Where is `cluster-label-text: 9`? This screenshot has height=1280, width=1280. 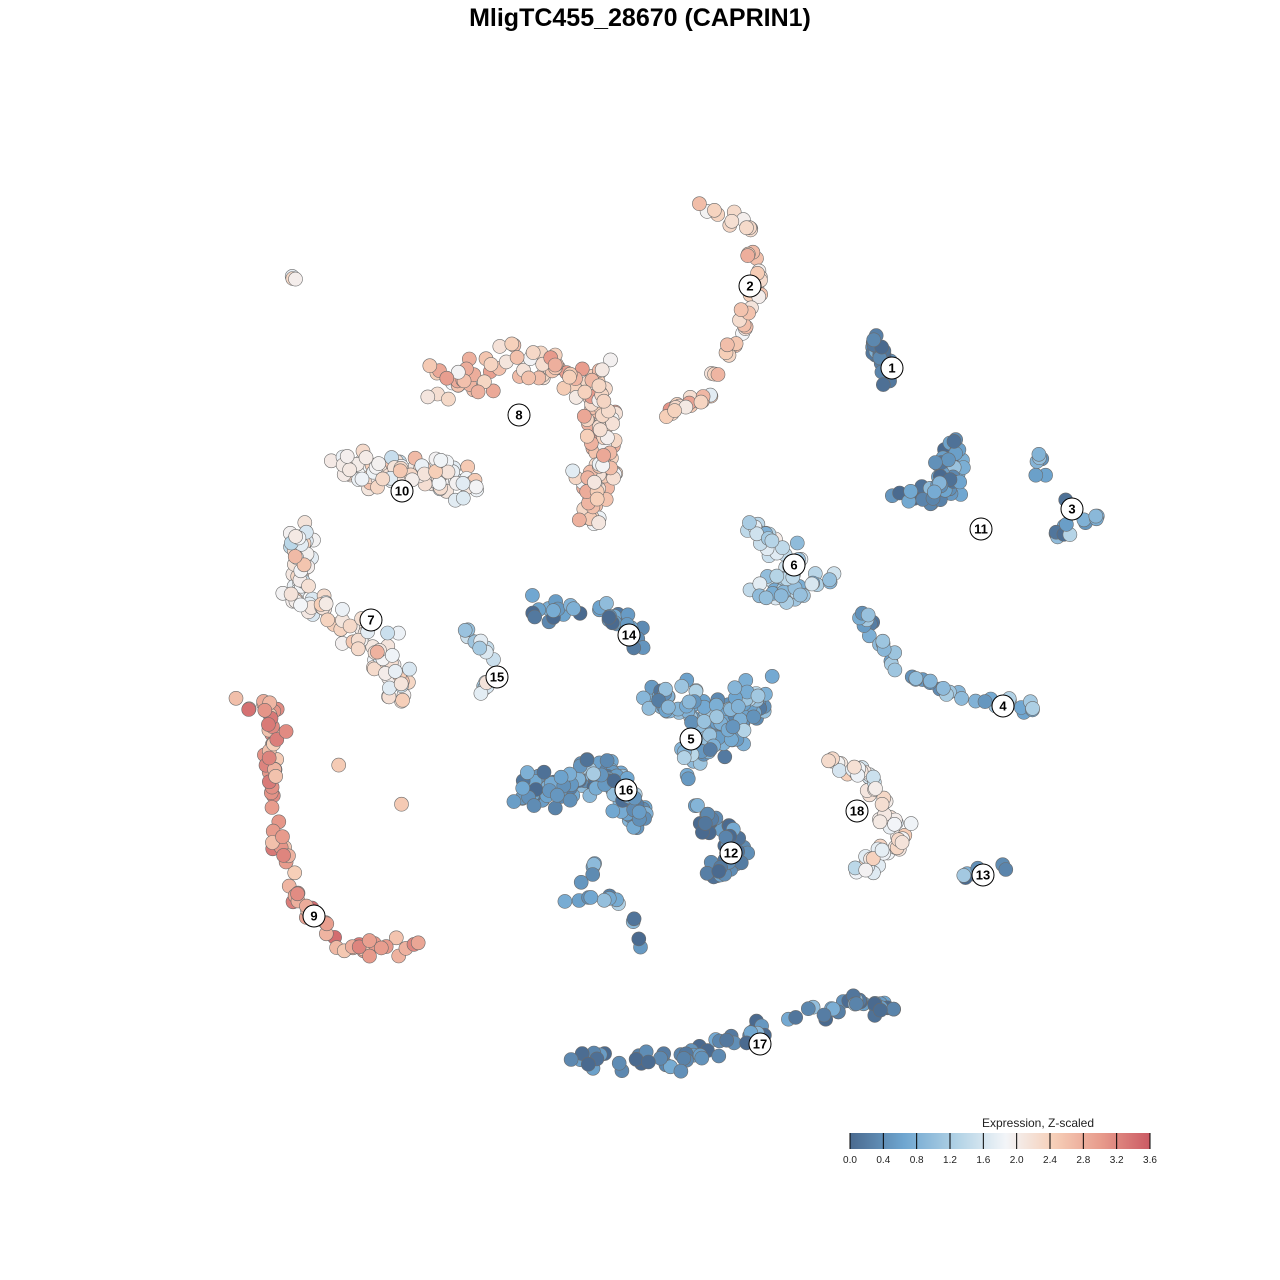 cluster-label-text: 9 is located at coordinates (313, 916).